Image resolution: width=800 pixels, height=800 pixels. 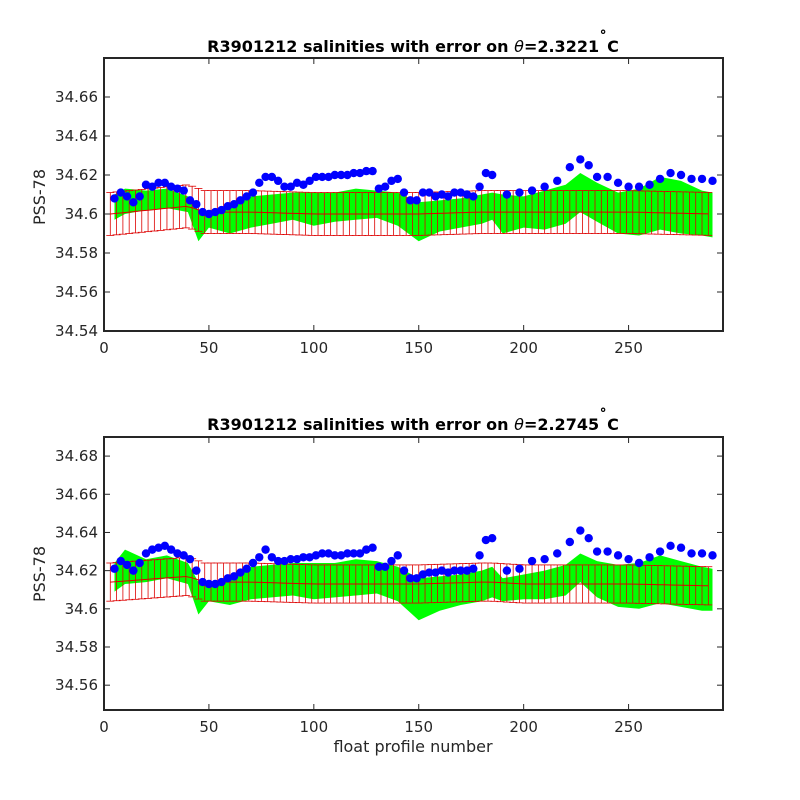 What do you see at coordinates (76, 292) in the screenshot?
I see `y-tick-label: 34.56` at bounding box center [76, 292].